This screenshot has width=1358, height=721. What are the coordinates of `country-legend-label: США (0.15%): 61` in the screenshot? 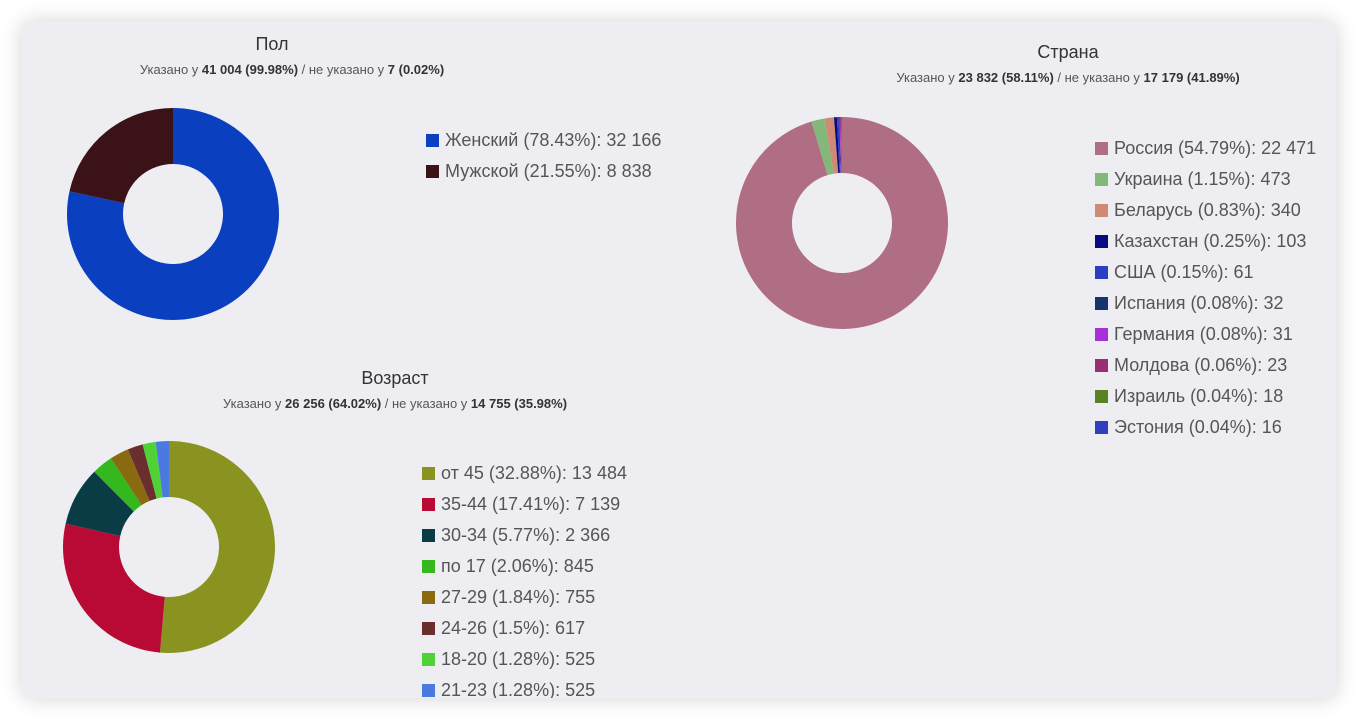 It's located at (1184, 272).